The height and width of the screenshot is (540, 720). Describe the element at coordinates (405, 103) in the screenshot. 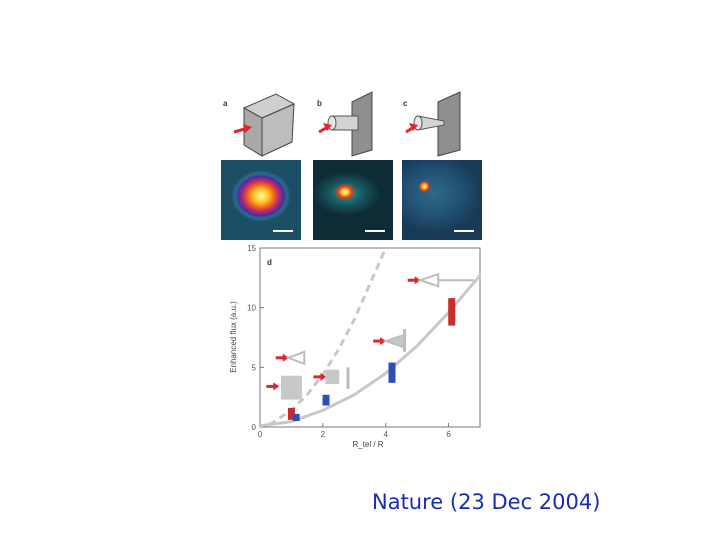

I see `panel-label-c: c` at that location.